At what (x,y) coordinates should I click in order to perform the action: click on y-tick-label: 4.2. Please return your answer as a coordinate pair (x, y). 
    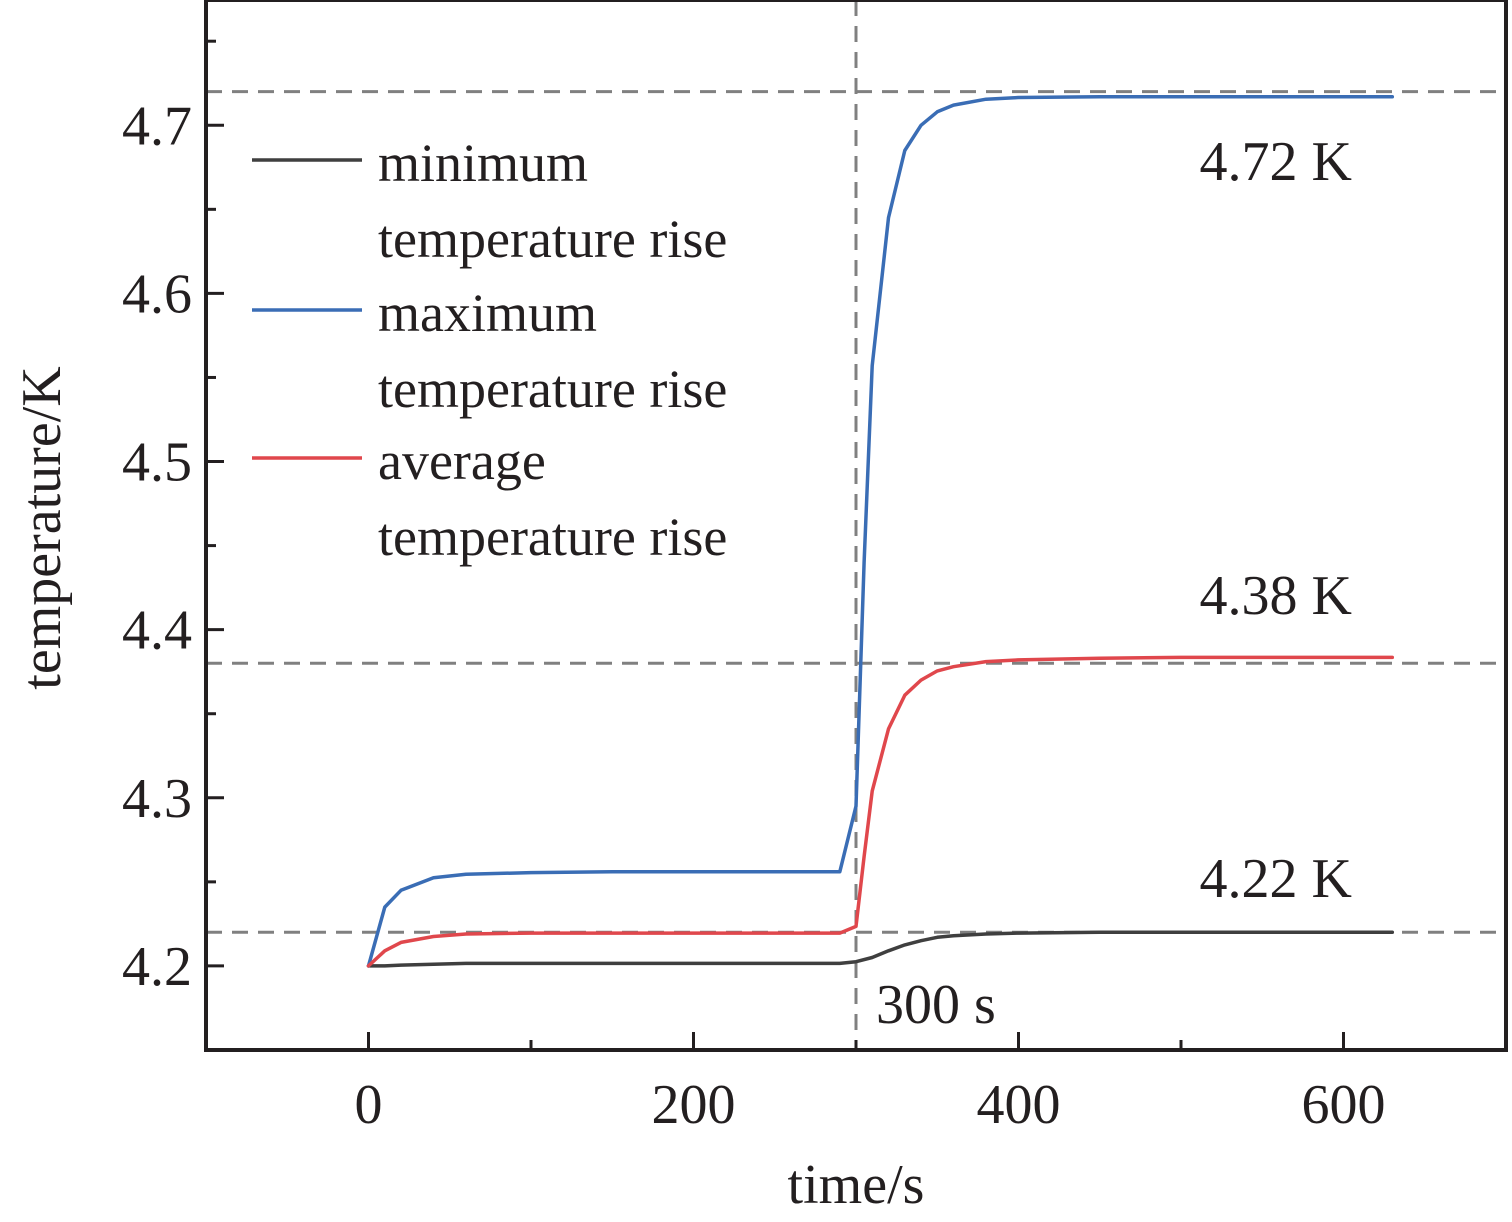
    Looking at the image, I should click on (157, 967).